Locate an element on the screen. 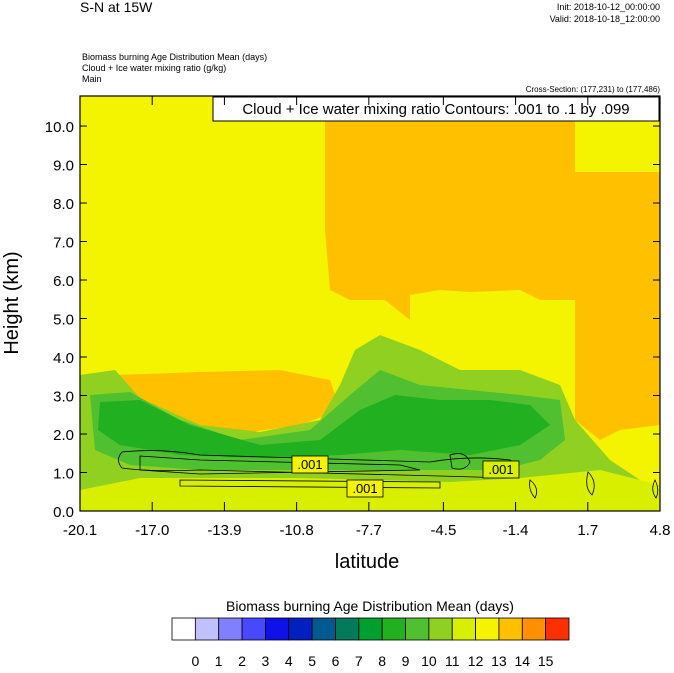 The width and height of the screenshot is (674, 673). y-axis-label: Height (km) is located at coordinates (12, 302).